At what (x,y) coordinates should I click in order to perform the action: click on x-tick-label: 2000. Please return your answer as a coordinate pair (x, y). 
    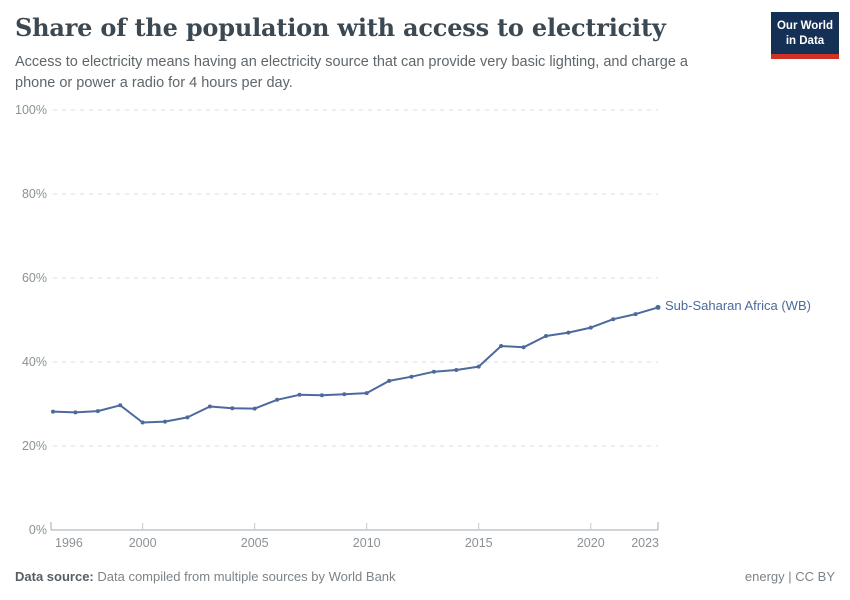
    Looking at the image, I should click on (143, 543).